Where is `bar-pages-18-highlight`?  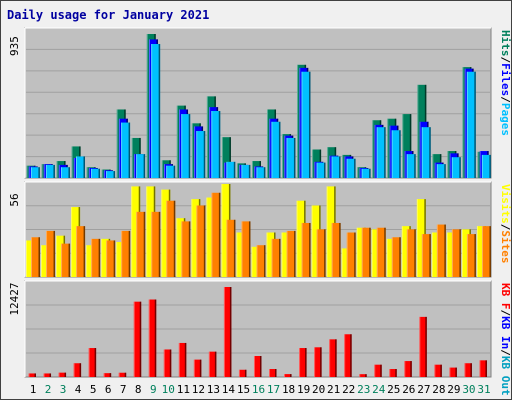 bar-pages-18-highlight is located at coordinates (287, 157).